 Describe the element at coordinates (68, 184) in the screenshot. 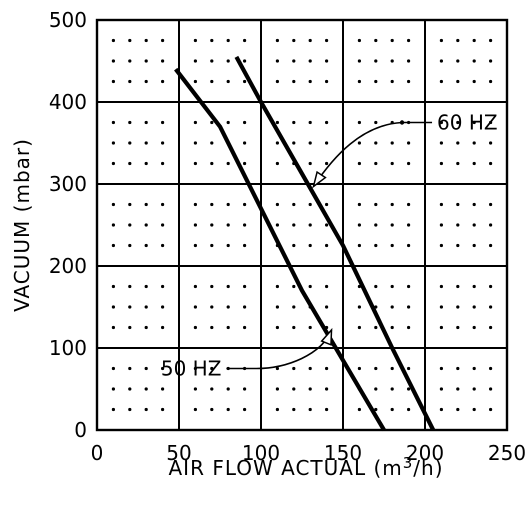

I see `y-tick-label-3: 300` at that location.